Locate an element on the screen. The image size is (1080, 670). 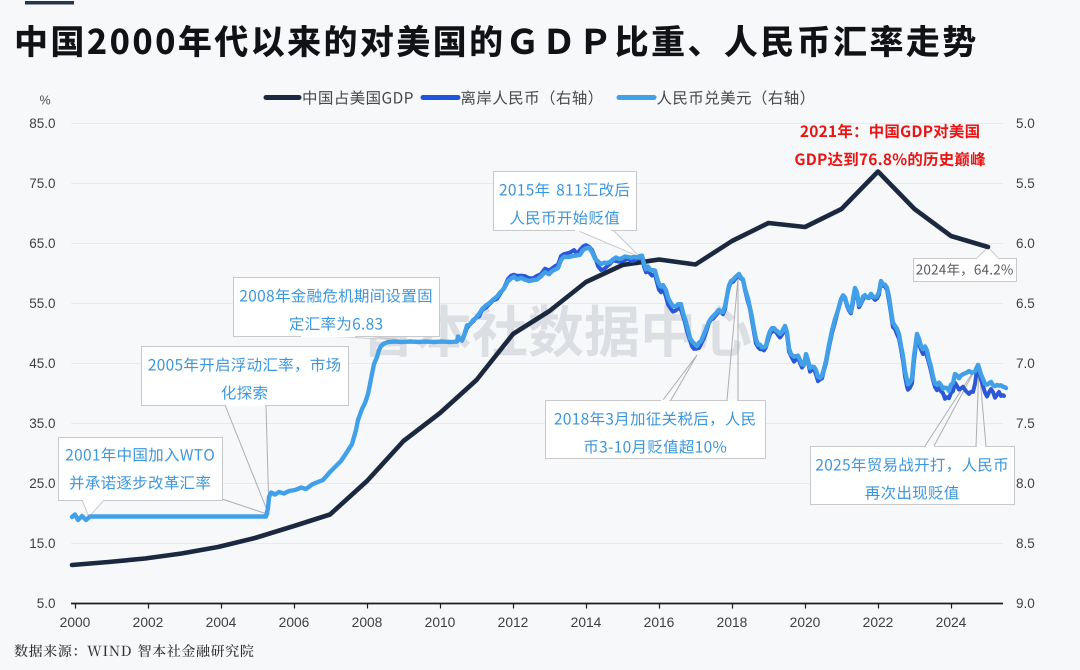
svg-text: 2008 is located at coordinates (367, 622).